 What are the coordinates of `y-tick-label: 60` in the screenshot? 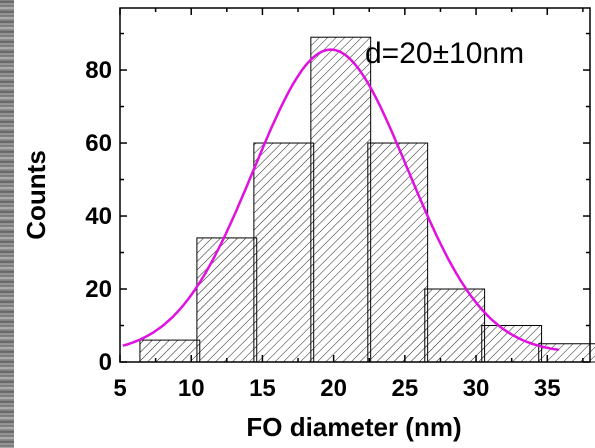 It's located at (98, 143).